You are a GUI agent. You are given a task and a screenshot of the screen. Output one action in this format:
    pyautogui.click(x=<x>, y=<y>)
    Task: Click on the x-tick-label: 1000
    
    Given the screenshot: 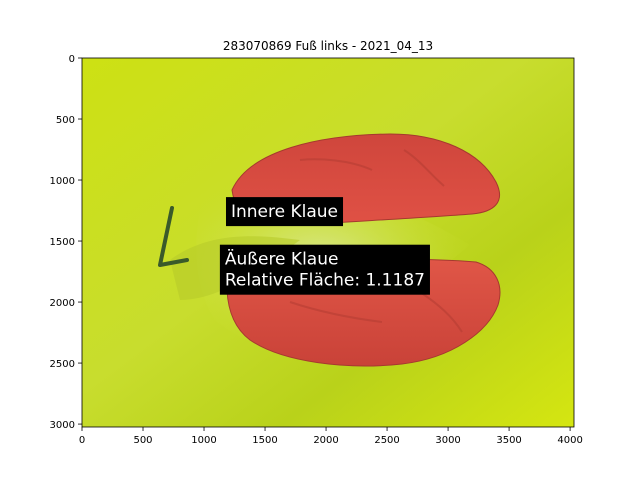 What is the action you would take?
    pyautogui.click(x=203, y=440)
    